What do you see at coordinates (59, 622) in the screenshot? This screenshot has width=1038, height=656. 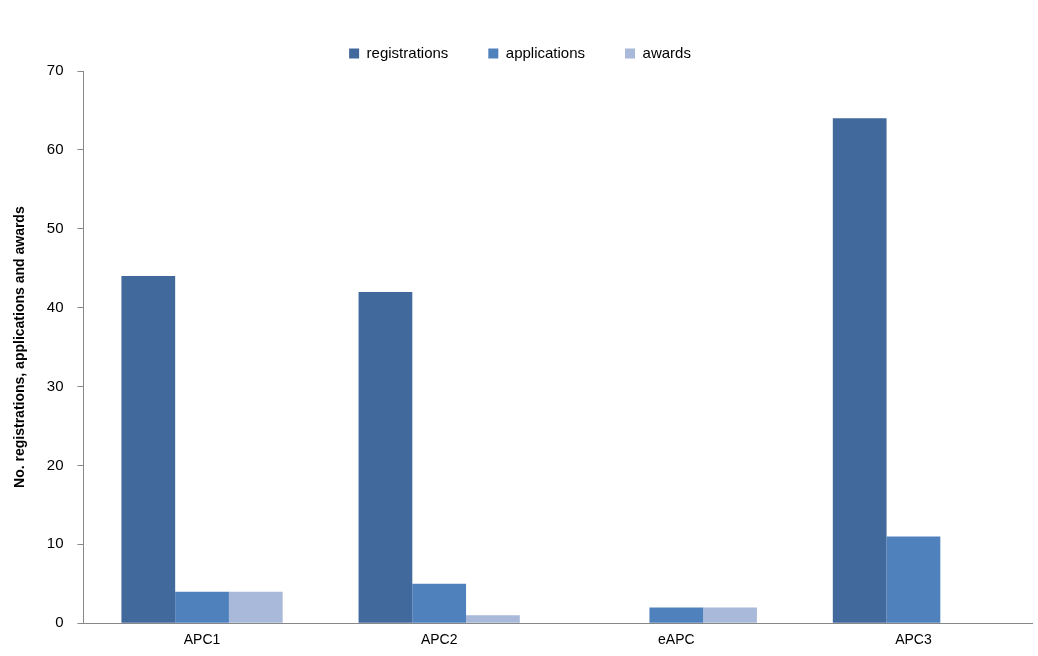 I see `y-tick-label: 0` at bounding box center [59, 622].